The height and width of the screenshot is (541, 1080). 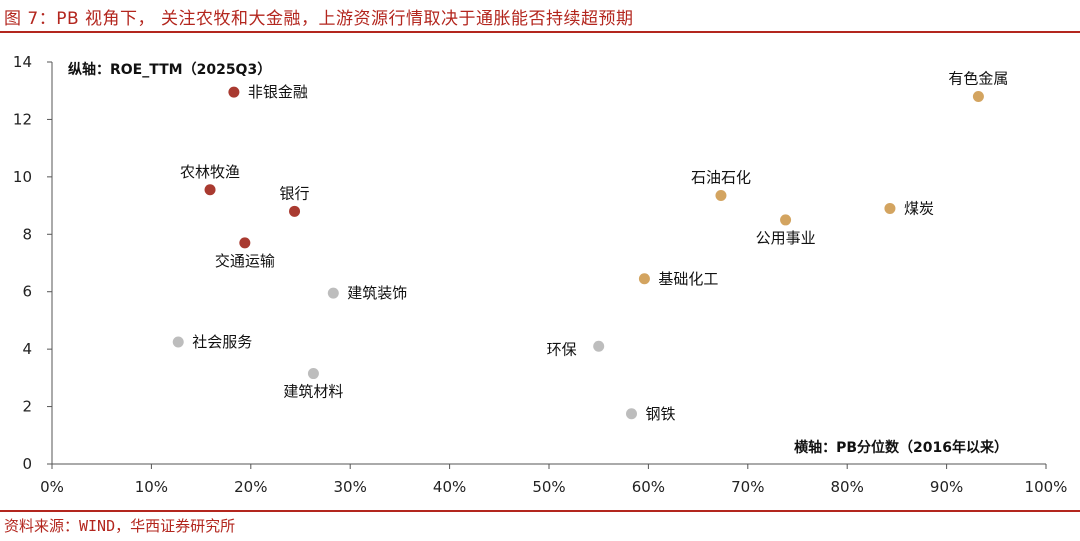 I want to click on y-tick-label: 14, so click(x=22, y=62).